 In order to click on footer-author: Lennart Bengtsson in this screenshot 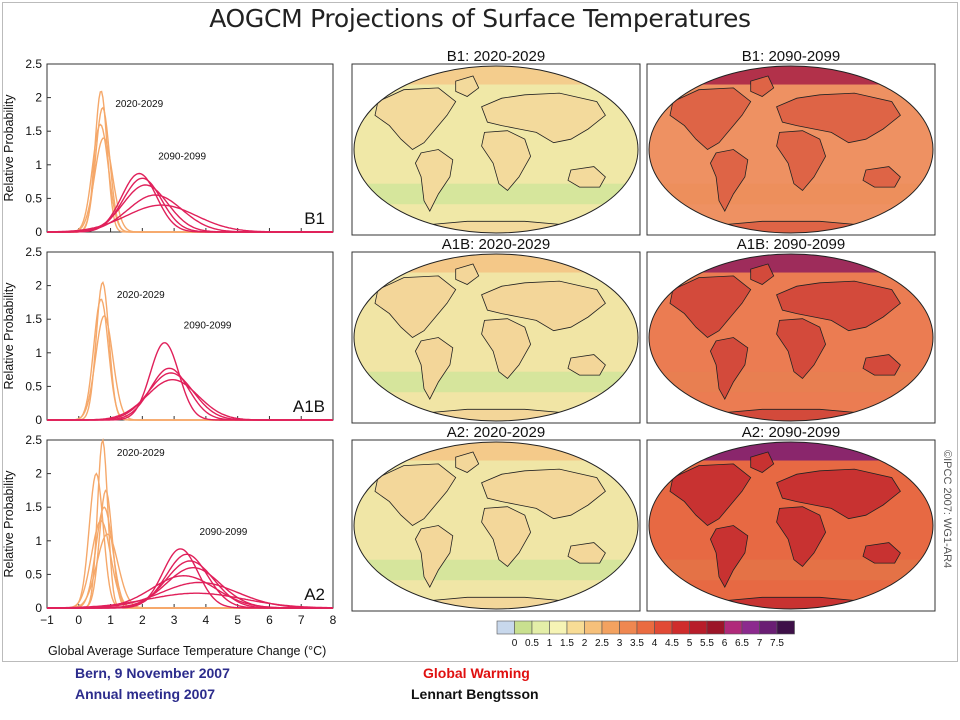, I will do `click(475, 694)`.